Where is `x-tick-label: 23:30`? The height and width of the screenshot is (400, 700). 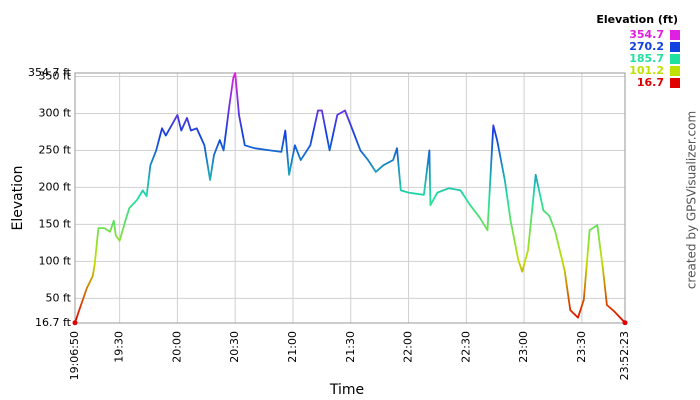 x-tick-label: 23:30 is located at coordinates (581, 347).